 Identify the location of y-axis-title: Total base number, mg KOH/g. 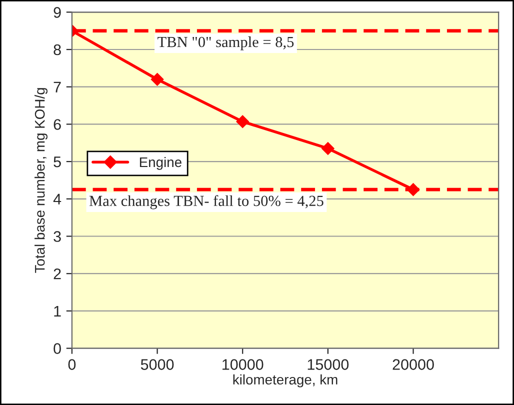
(41, 180).